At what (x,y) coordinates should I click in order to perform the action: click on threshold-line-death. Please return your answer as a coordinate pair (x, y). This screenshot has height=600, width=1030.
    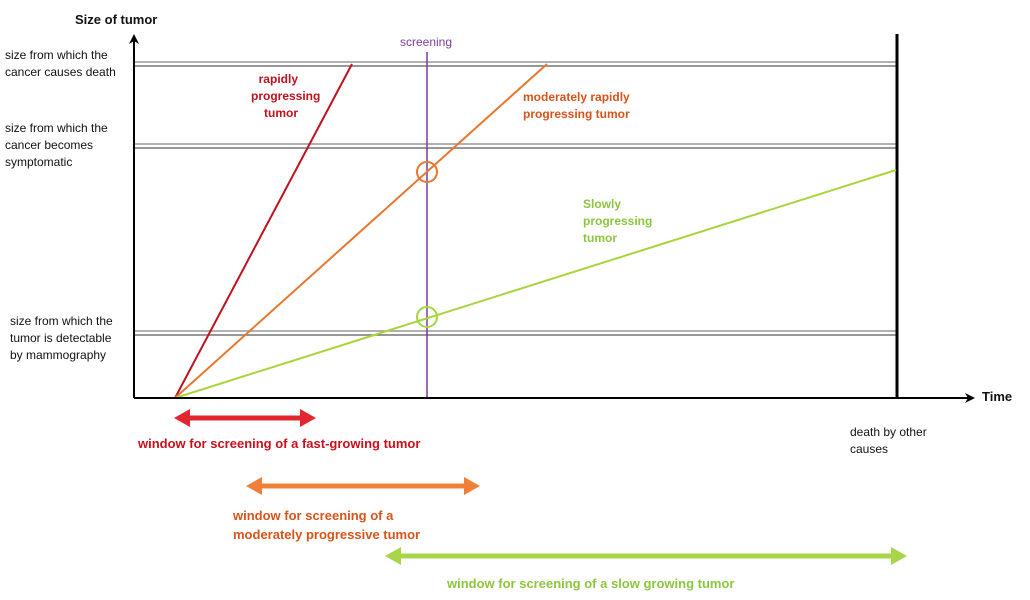
    Looking at the image, I should click on (515, 64).